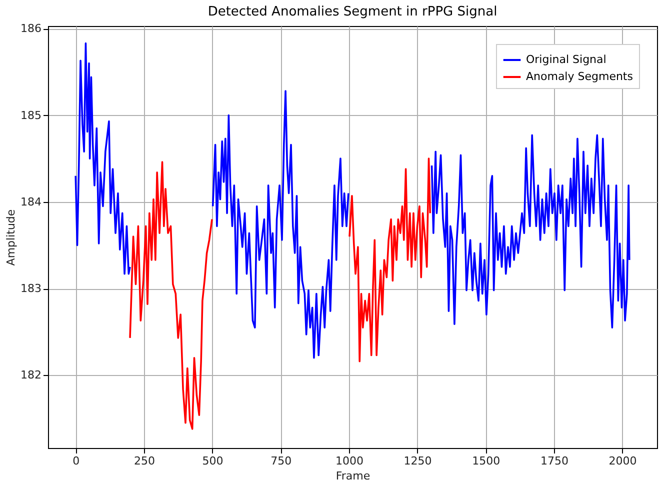 Image resolution: width=662 pixels, height=486 pixels. Describe the element at coordinates (76, 461) in the screenshot. I see `x-tick-label: 0` at that location.